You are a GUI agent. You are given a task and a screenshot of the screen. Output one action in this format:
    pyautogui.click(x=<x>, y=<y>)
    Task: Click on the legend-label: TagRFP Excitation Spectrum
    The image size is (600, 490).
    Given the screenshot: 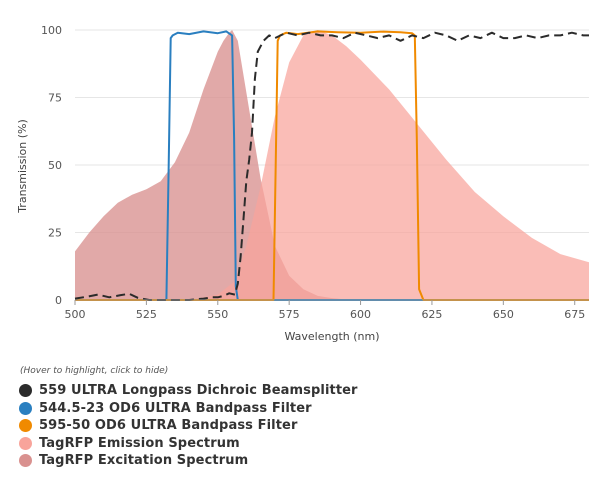 What is the action you would take?
    pyautogui.click(x=144, y=461)
    